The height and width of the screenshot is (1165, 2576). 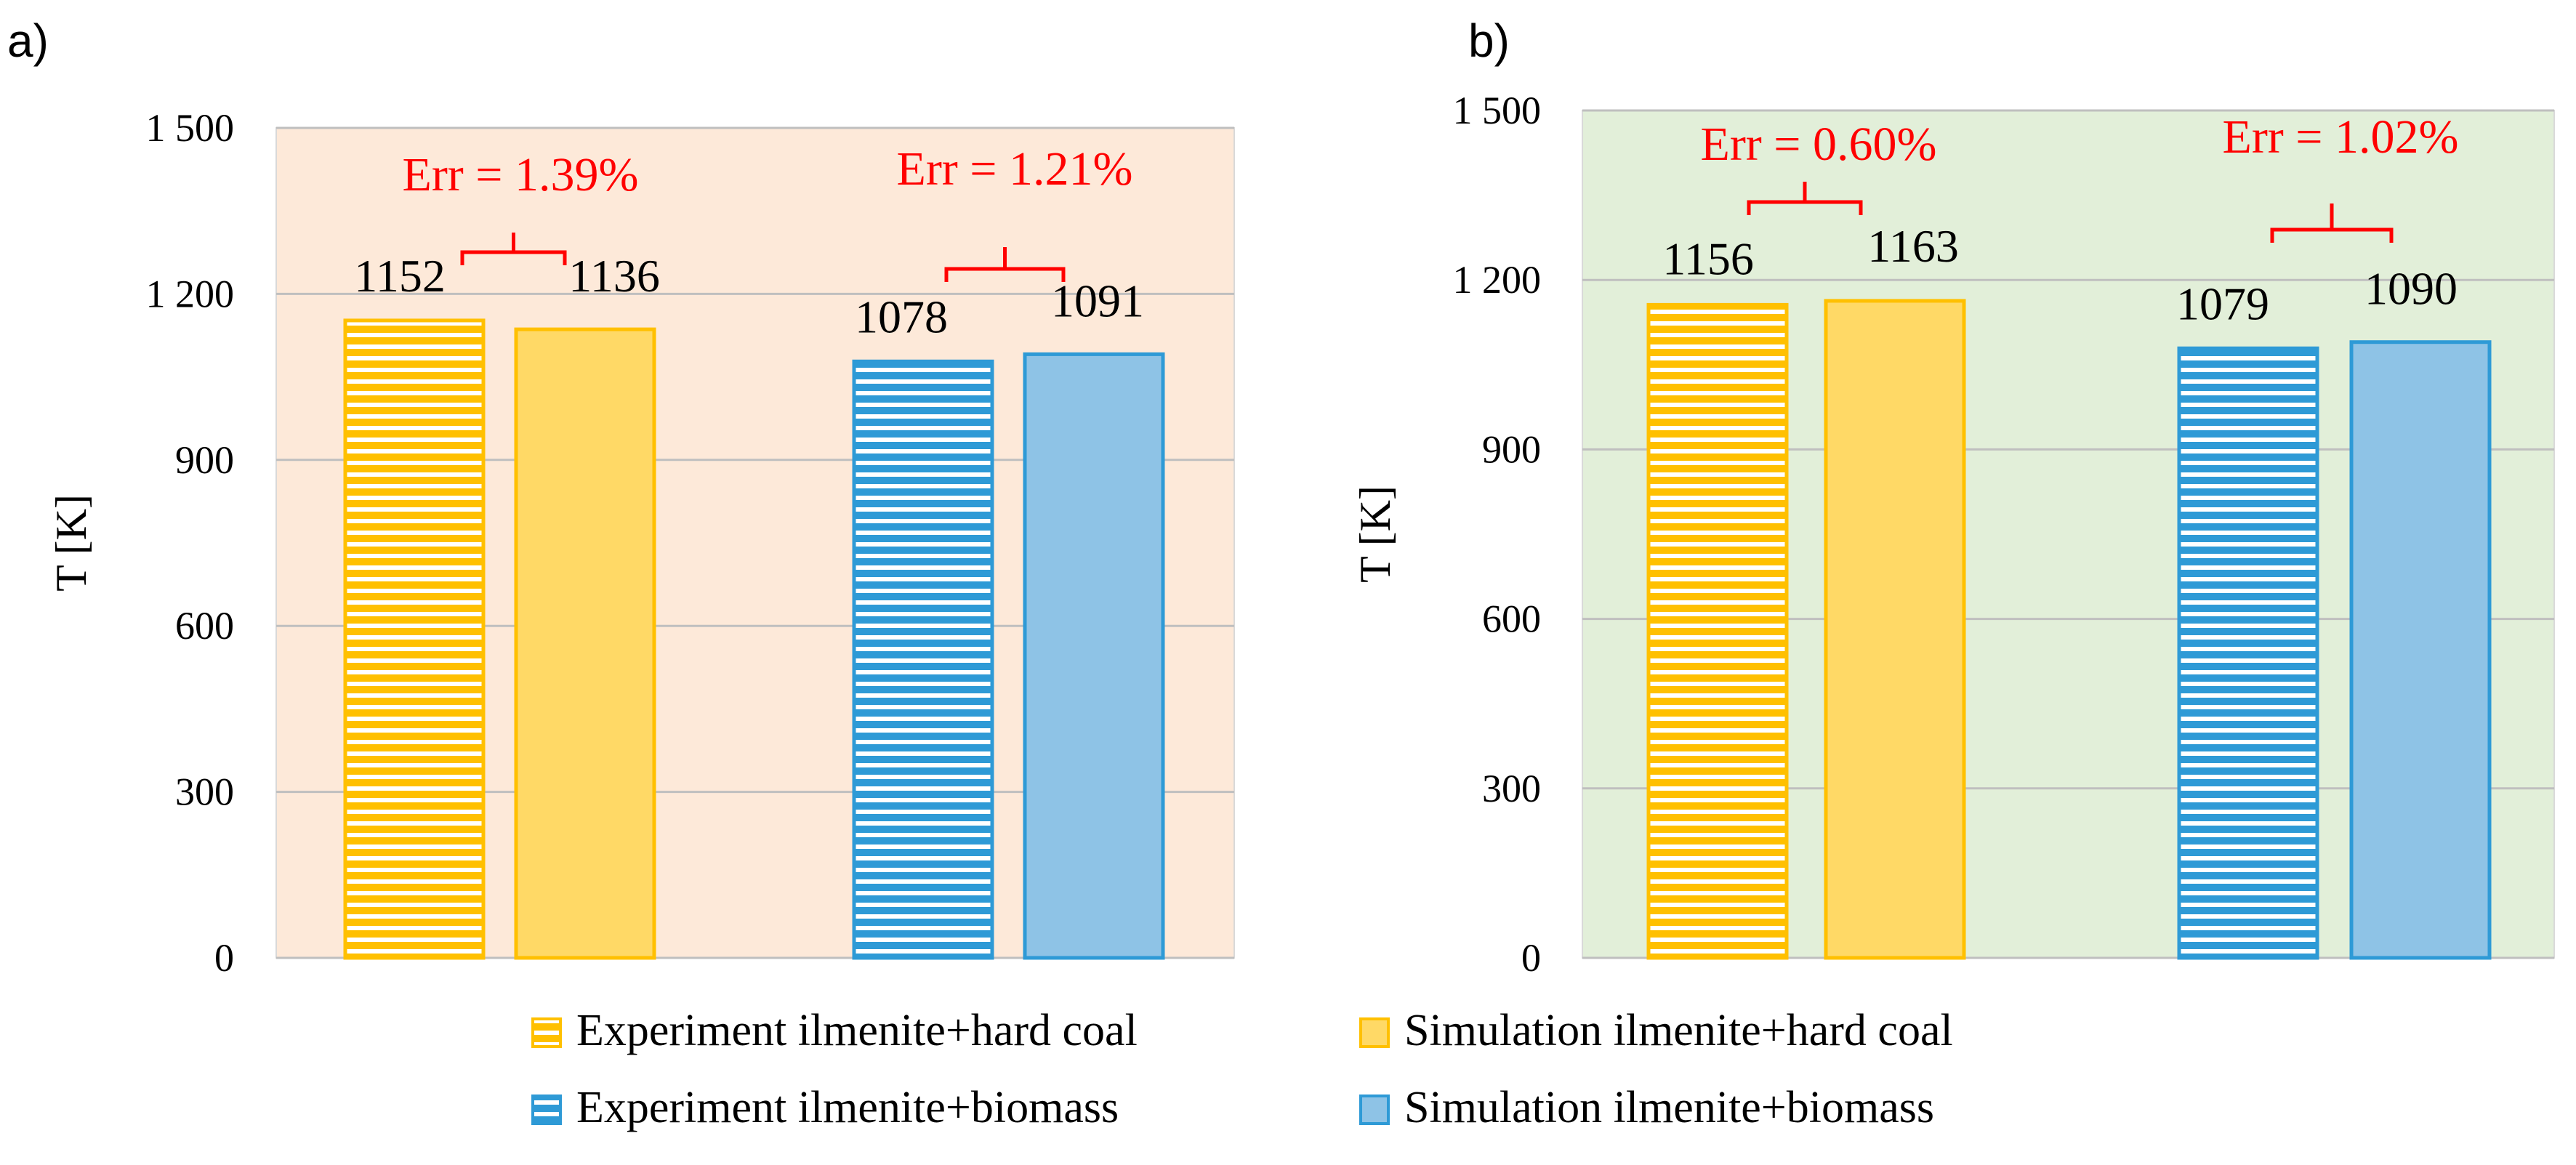 What do you see at coordinates (28, 41) in the screenshot?
I see `panel-label: a)` at bounding box center [28, 41].